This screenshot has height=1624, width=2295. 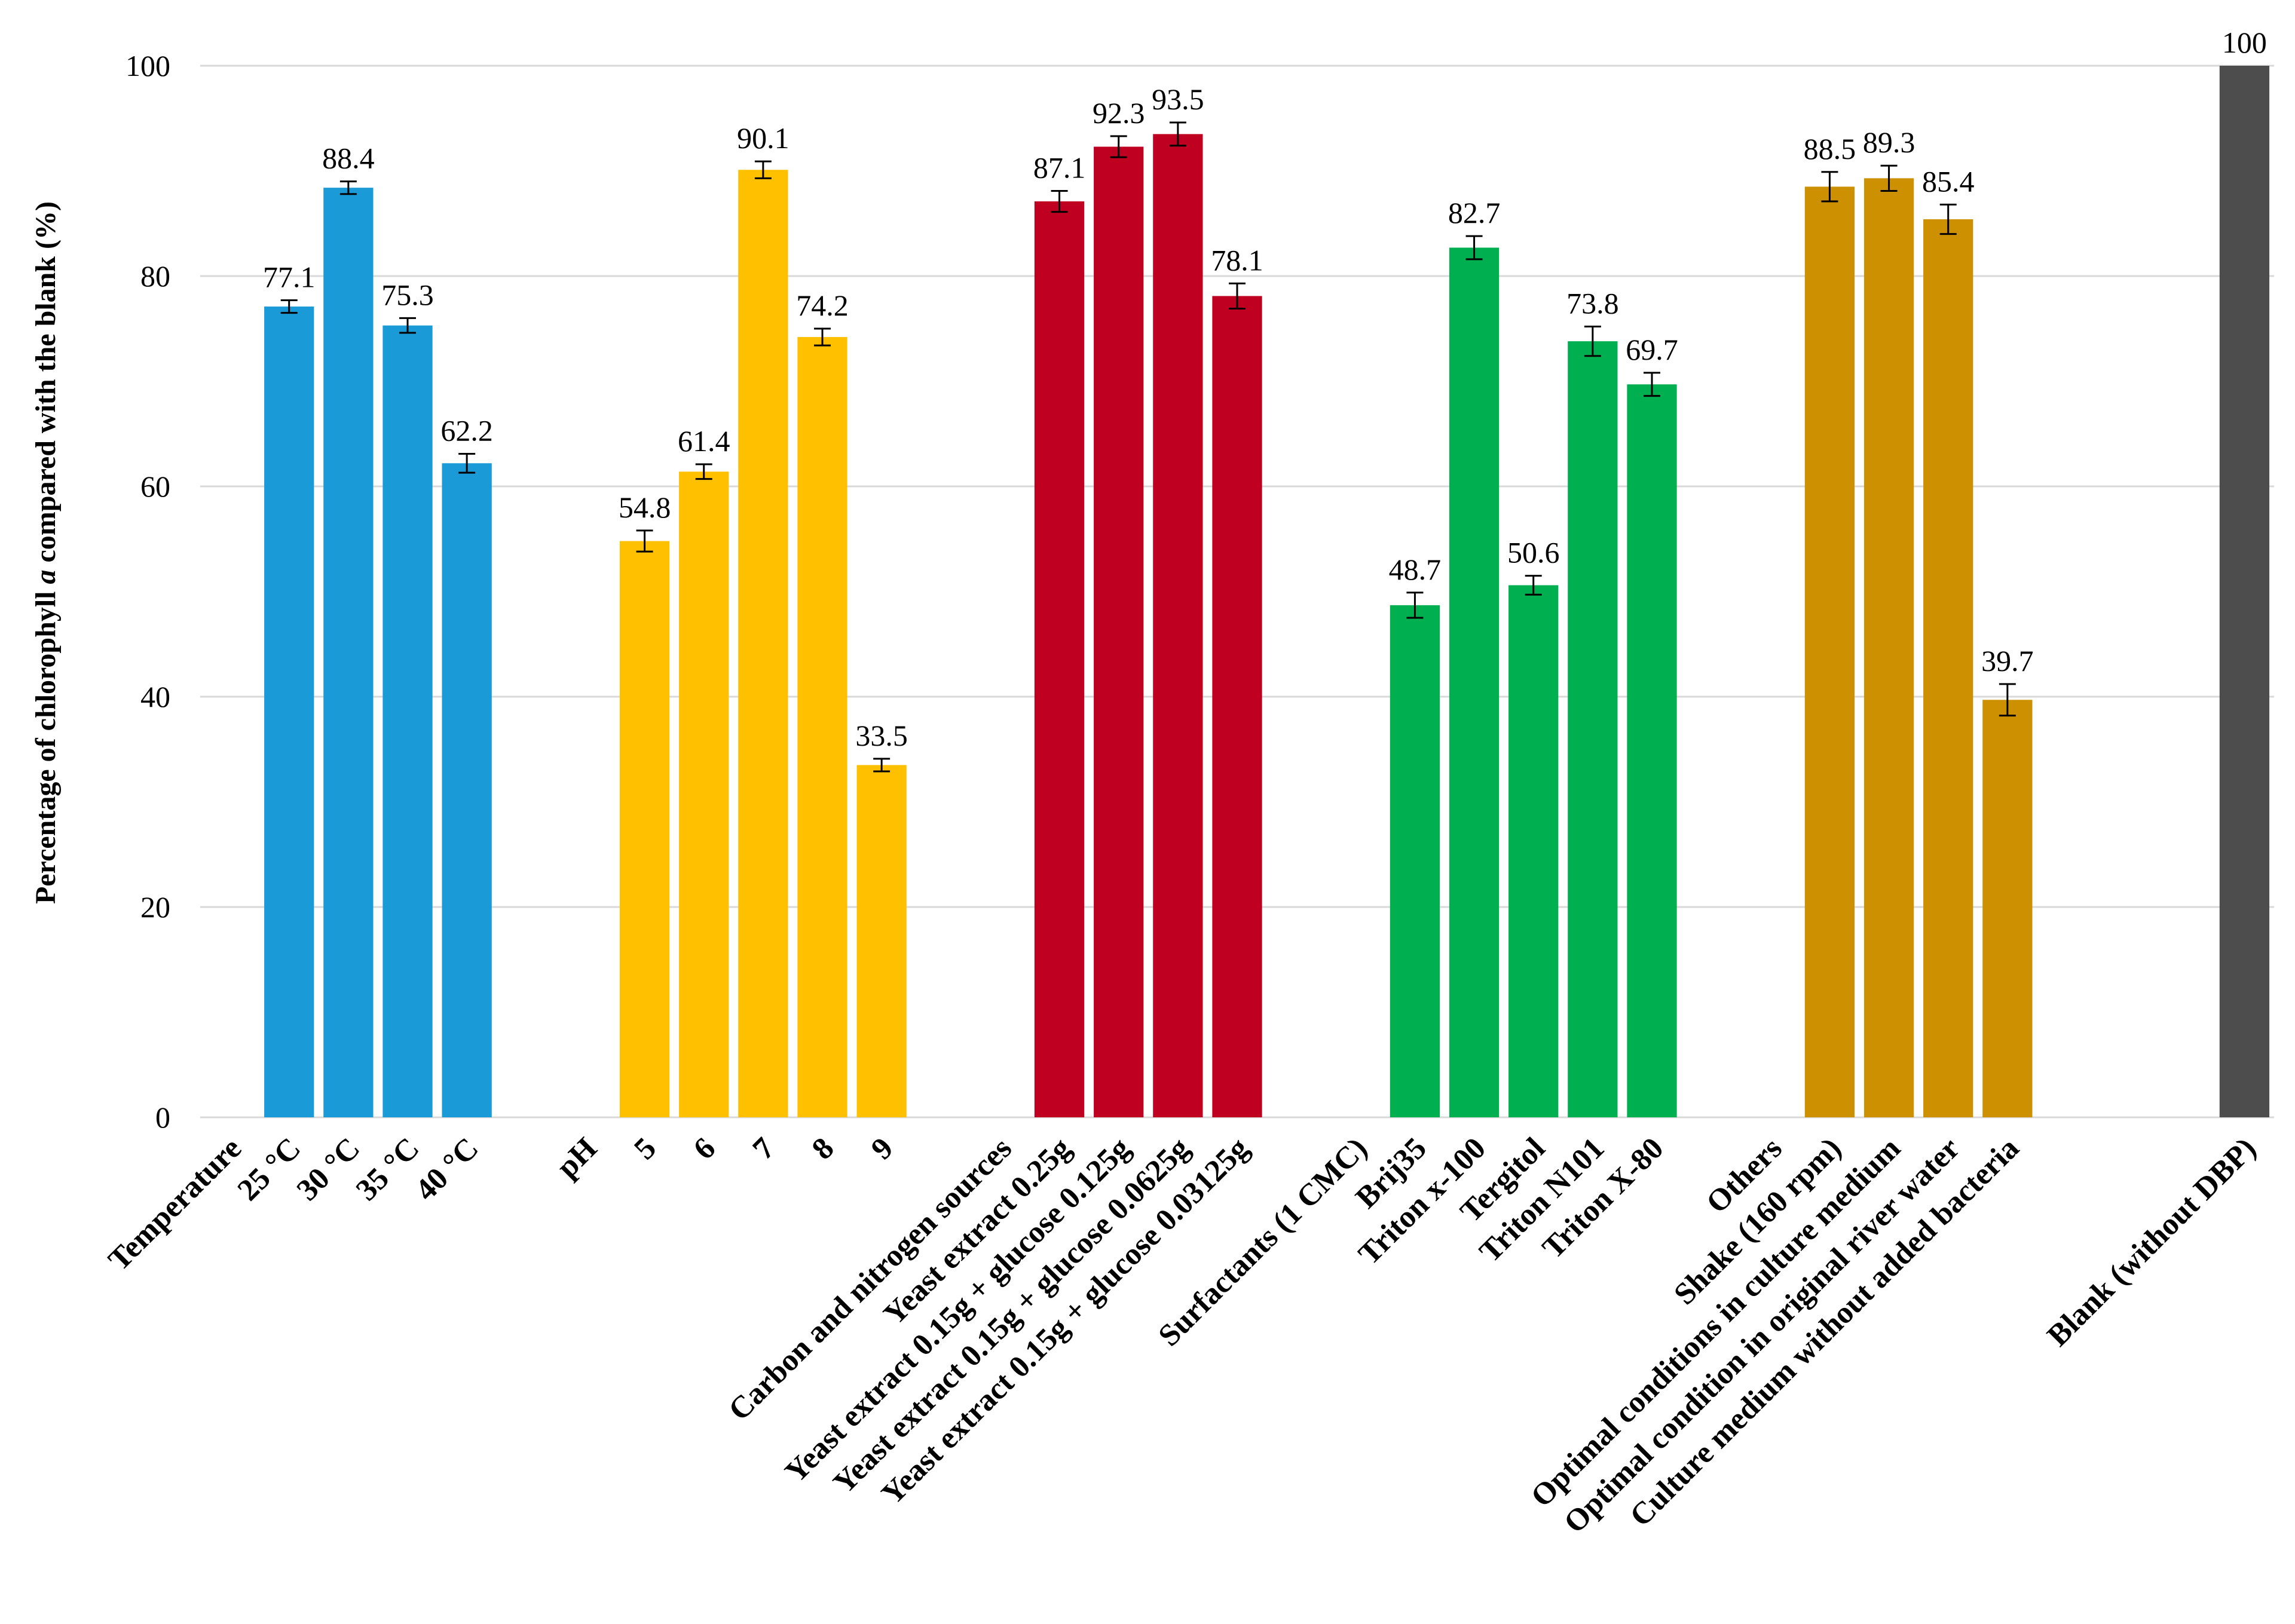 I want to click on data-label: 48.7, so click(x=1416, y=569).